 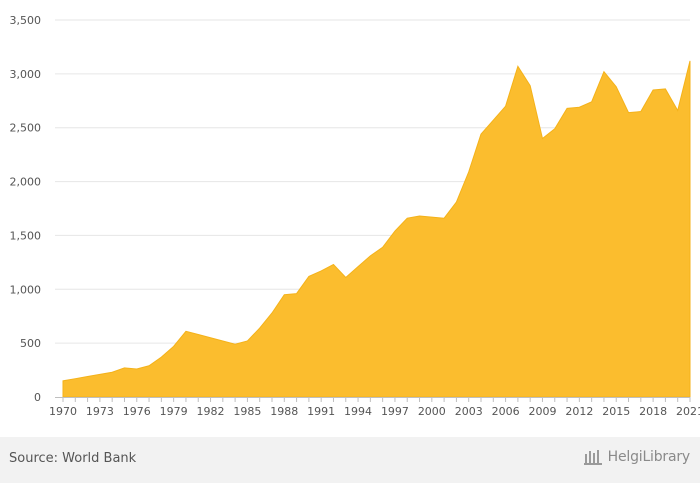 What do you see at coordinates (653, 411) in the screenshot?
I see `x-tick-label: 2018` at bounding box center [653, 411].